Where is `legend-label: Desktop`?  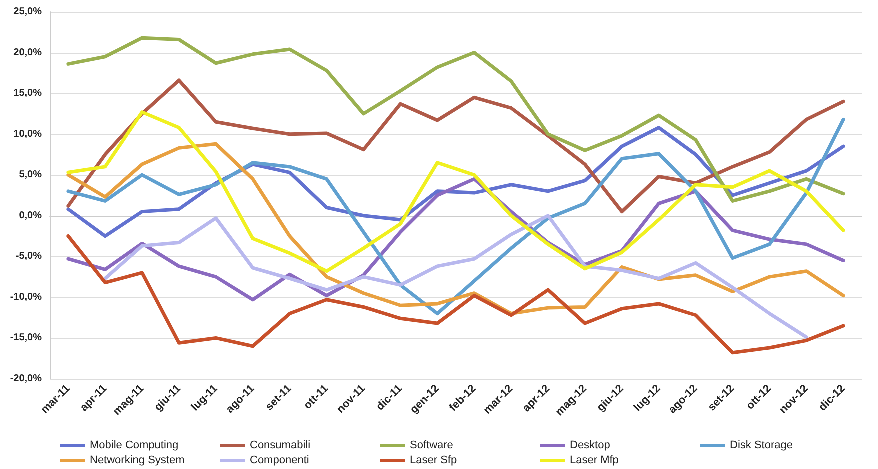 legend-label: Desktop is located at coordinates (590, 446).